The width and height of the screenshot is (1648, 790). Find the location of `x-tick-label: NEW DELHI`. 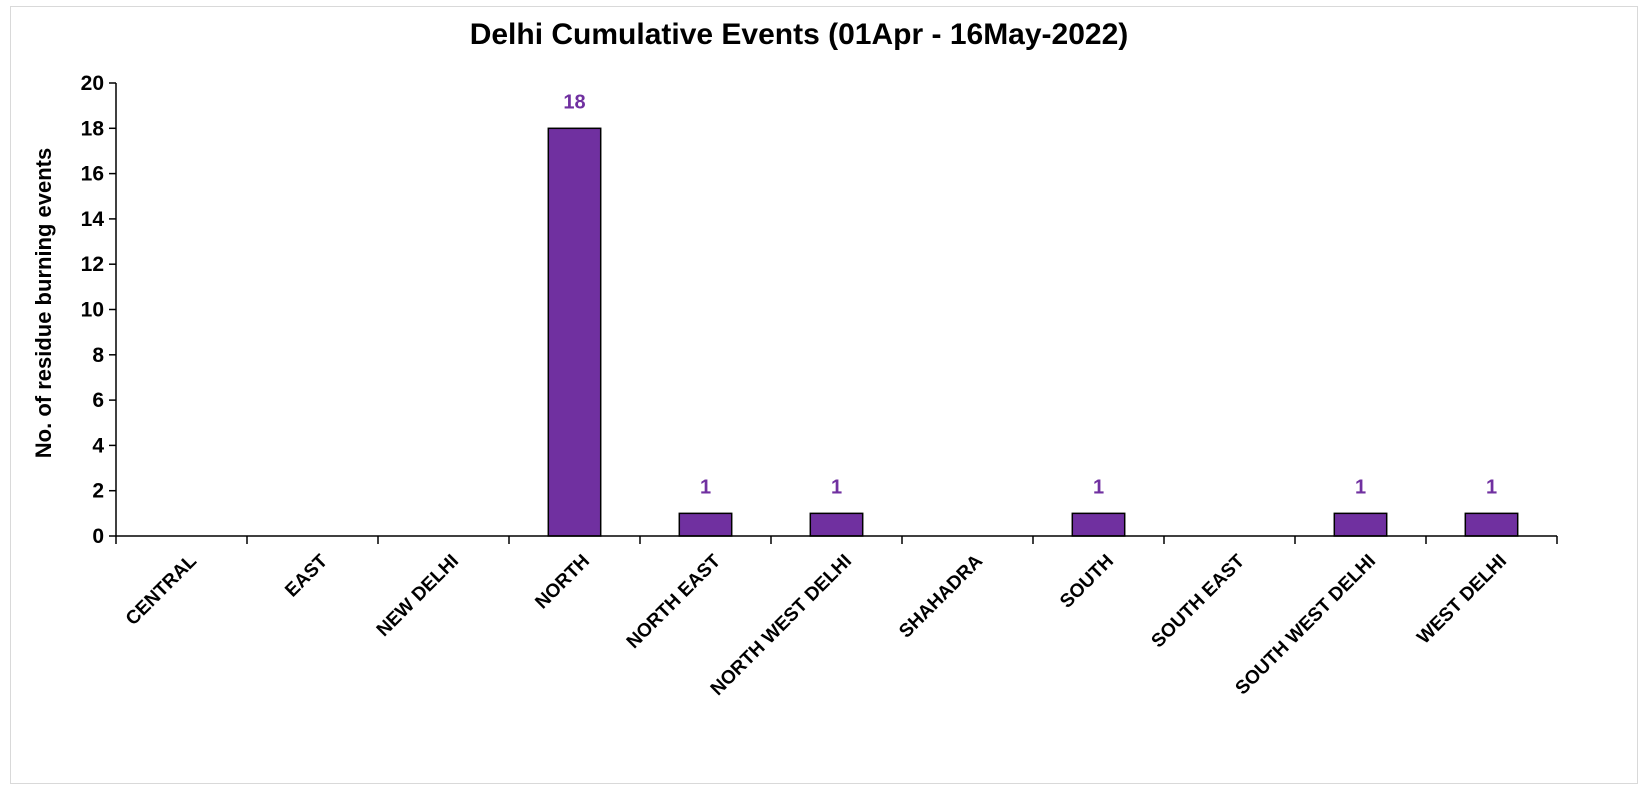

x-tick-label: NEW DELHI is located at coordinates (418, 596).